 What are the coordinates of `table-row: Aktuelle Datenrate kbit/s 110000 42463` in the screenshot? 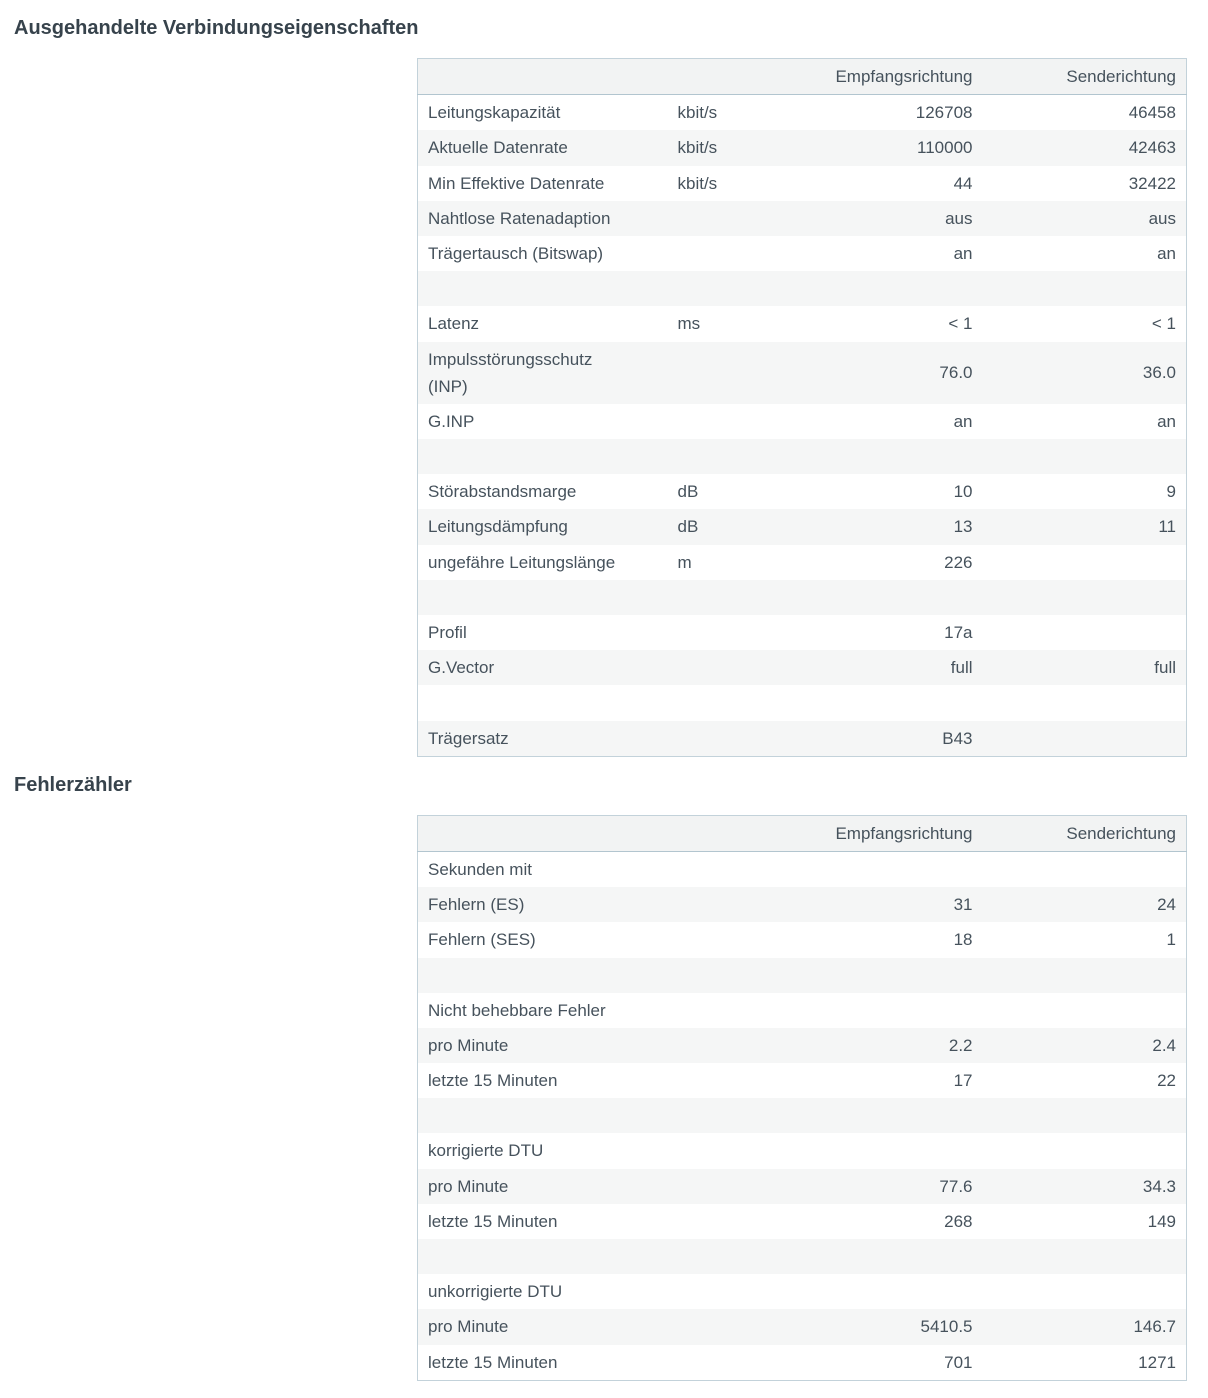 It's located at (802, 148).